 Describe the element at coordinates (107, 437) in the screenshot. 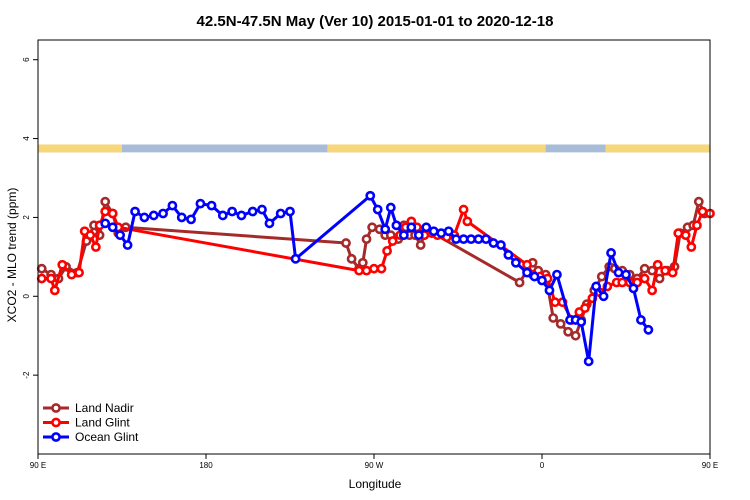

I see `legend-label: Ocean Glint` at that location.